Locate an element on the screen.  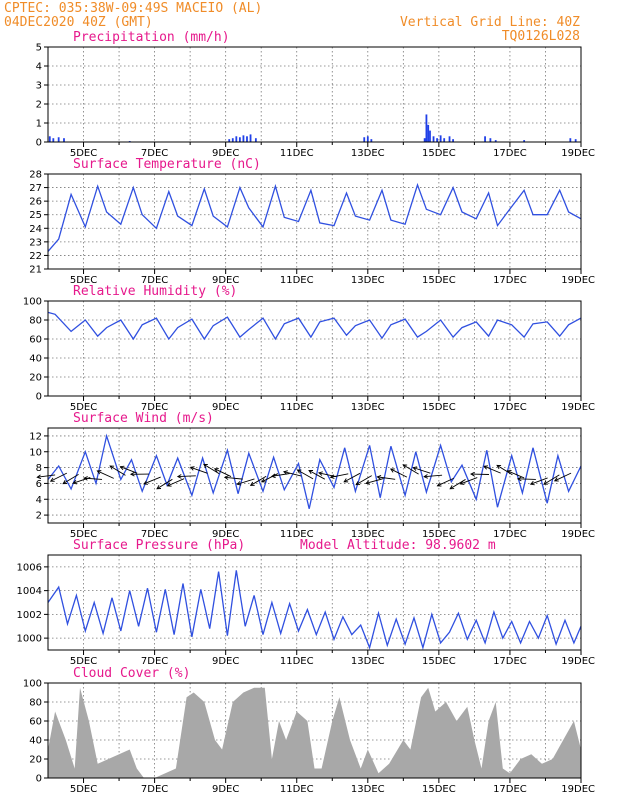
wind-xtick-label: 5DEC is located at coordinates (83, 534).